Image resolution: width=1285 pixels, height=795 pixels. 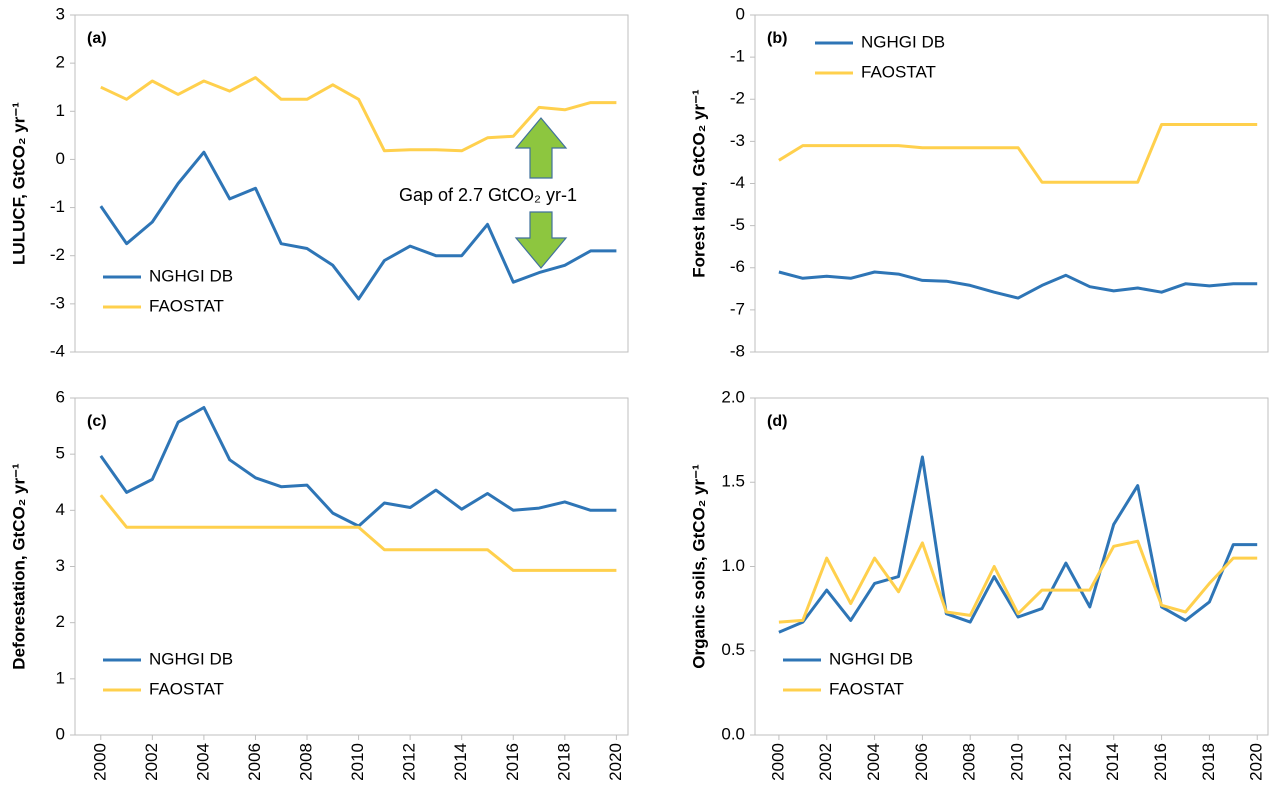 I want to click on y-axis-label: Organic soils, GtCO₂ yr⁻¹, so click(x=698, y=566).